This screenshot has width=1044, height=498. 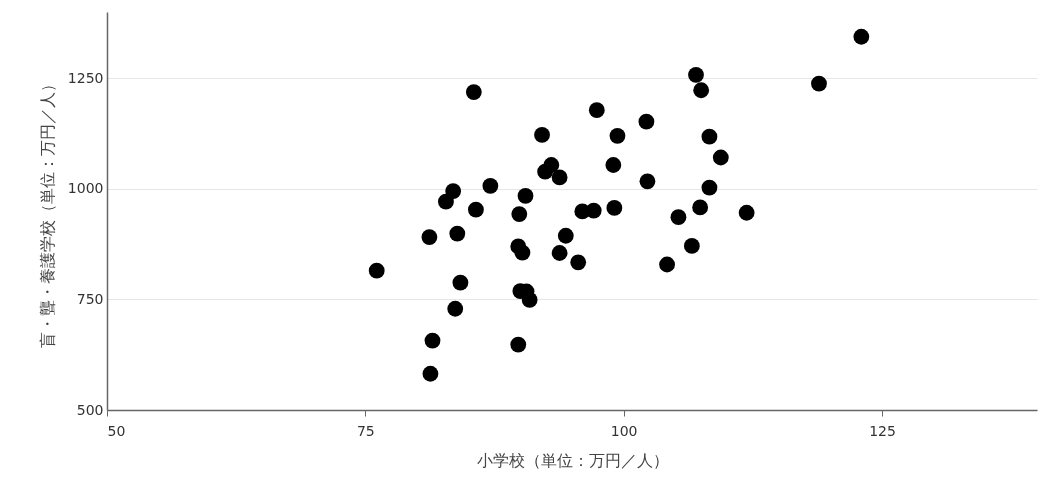 What do you see at coordinates (85, 188) in the screenshot?
I see `y-tick-label: 1000` at bounding box center [85, 188].